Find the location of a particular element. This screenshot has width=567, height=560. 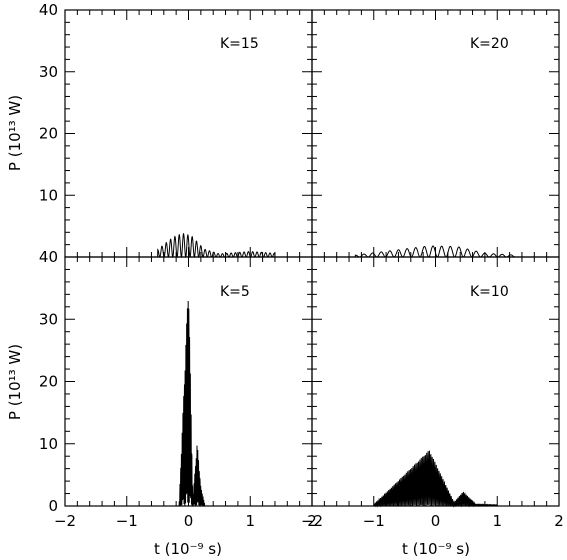

panel-label: K=15 is located at coordinates (239, 44).